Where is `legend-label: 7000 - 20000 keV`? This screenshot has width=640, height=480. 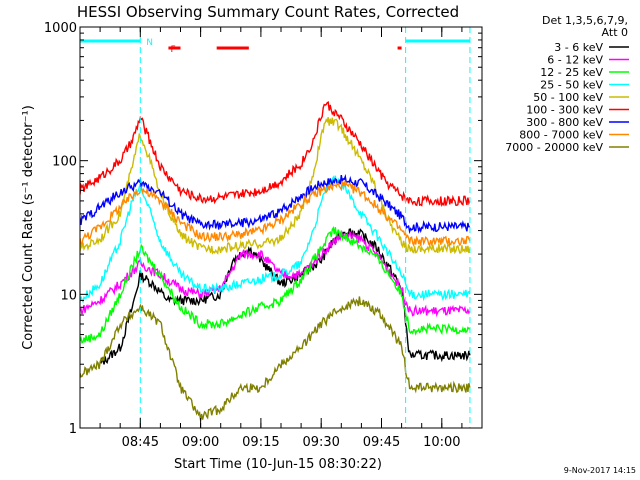 legend-label: 7000 - 20000 keV is located at coordinates (554, 147).